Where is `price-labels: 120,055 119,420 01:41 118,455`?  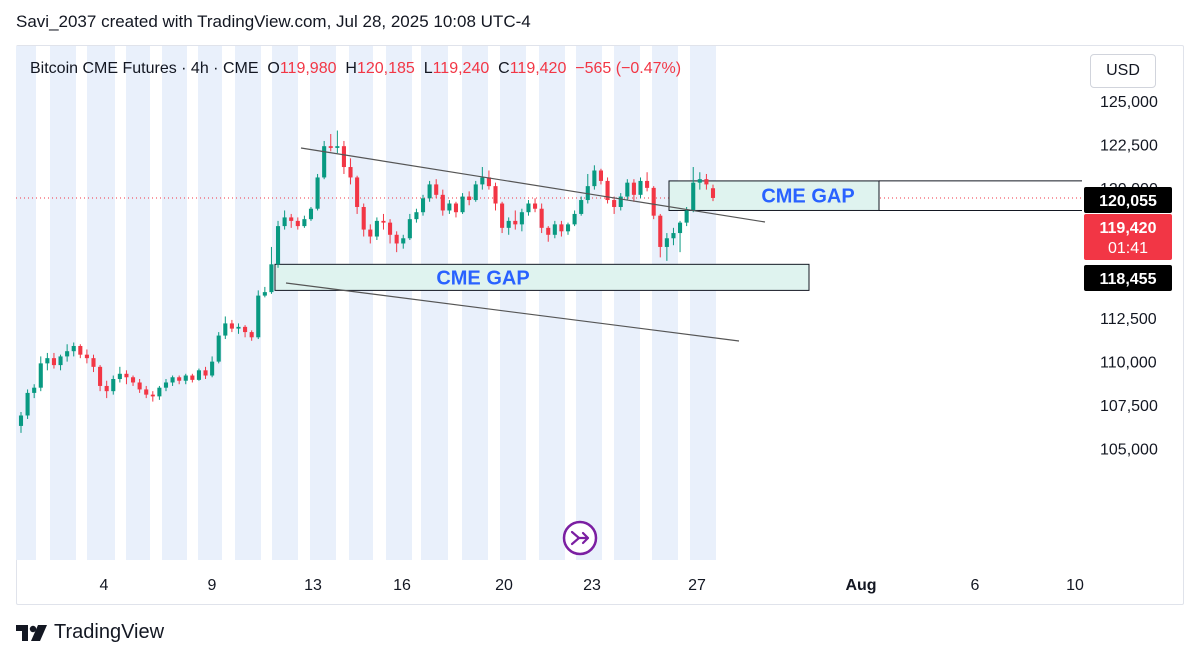 price-labels: 120,055 119,420 01:41 118,455 is located at coordinates (1128, 239).